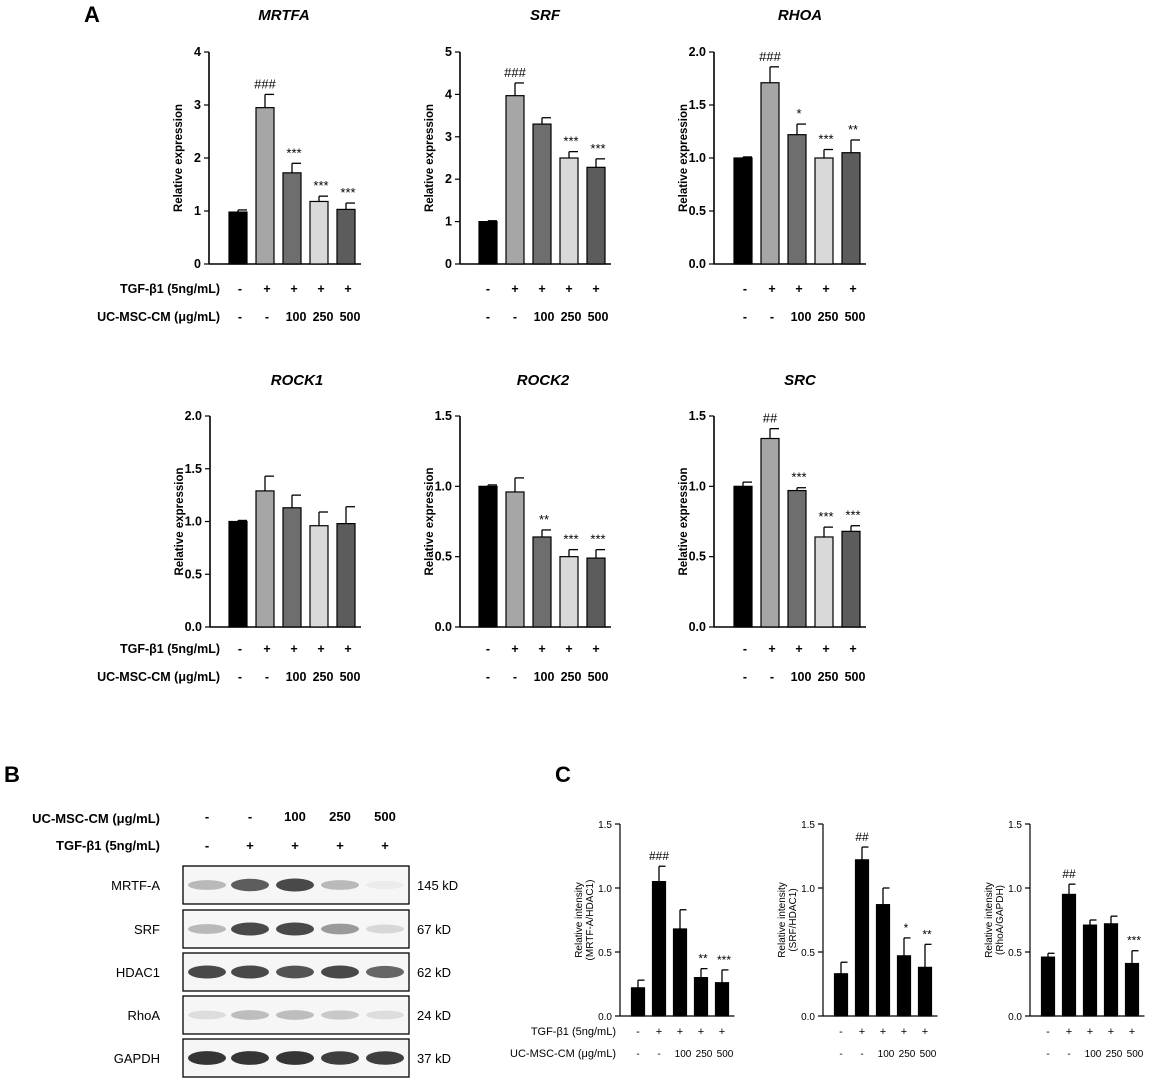 The width and height of the screenshot is (1149, 1080). What do you see at coordinates (563, 774) in the screenshot?
I see `panel-c-letter: C` at bounding box center [563, 774].